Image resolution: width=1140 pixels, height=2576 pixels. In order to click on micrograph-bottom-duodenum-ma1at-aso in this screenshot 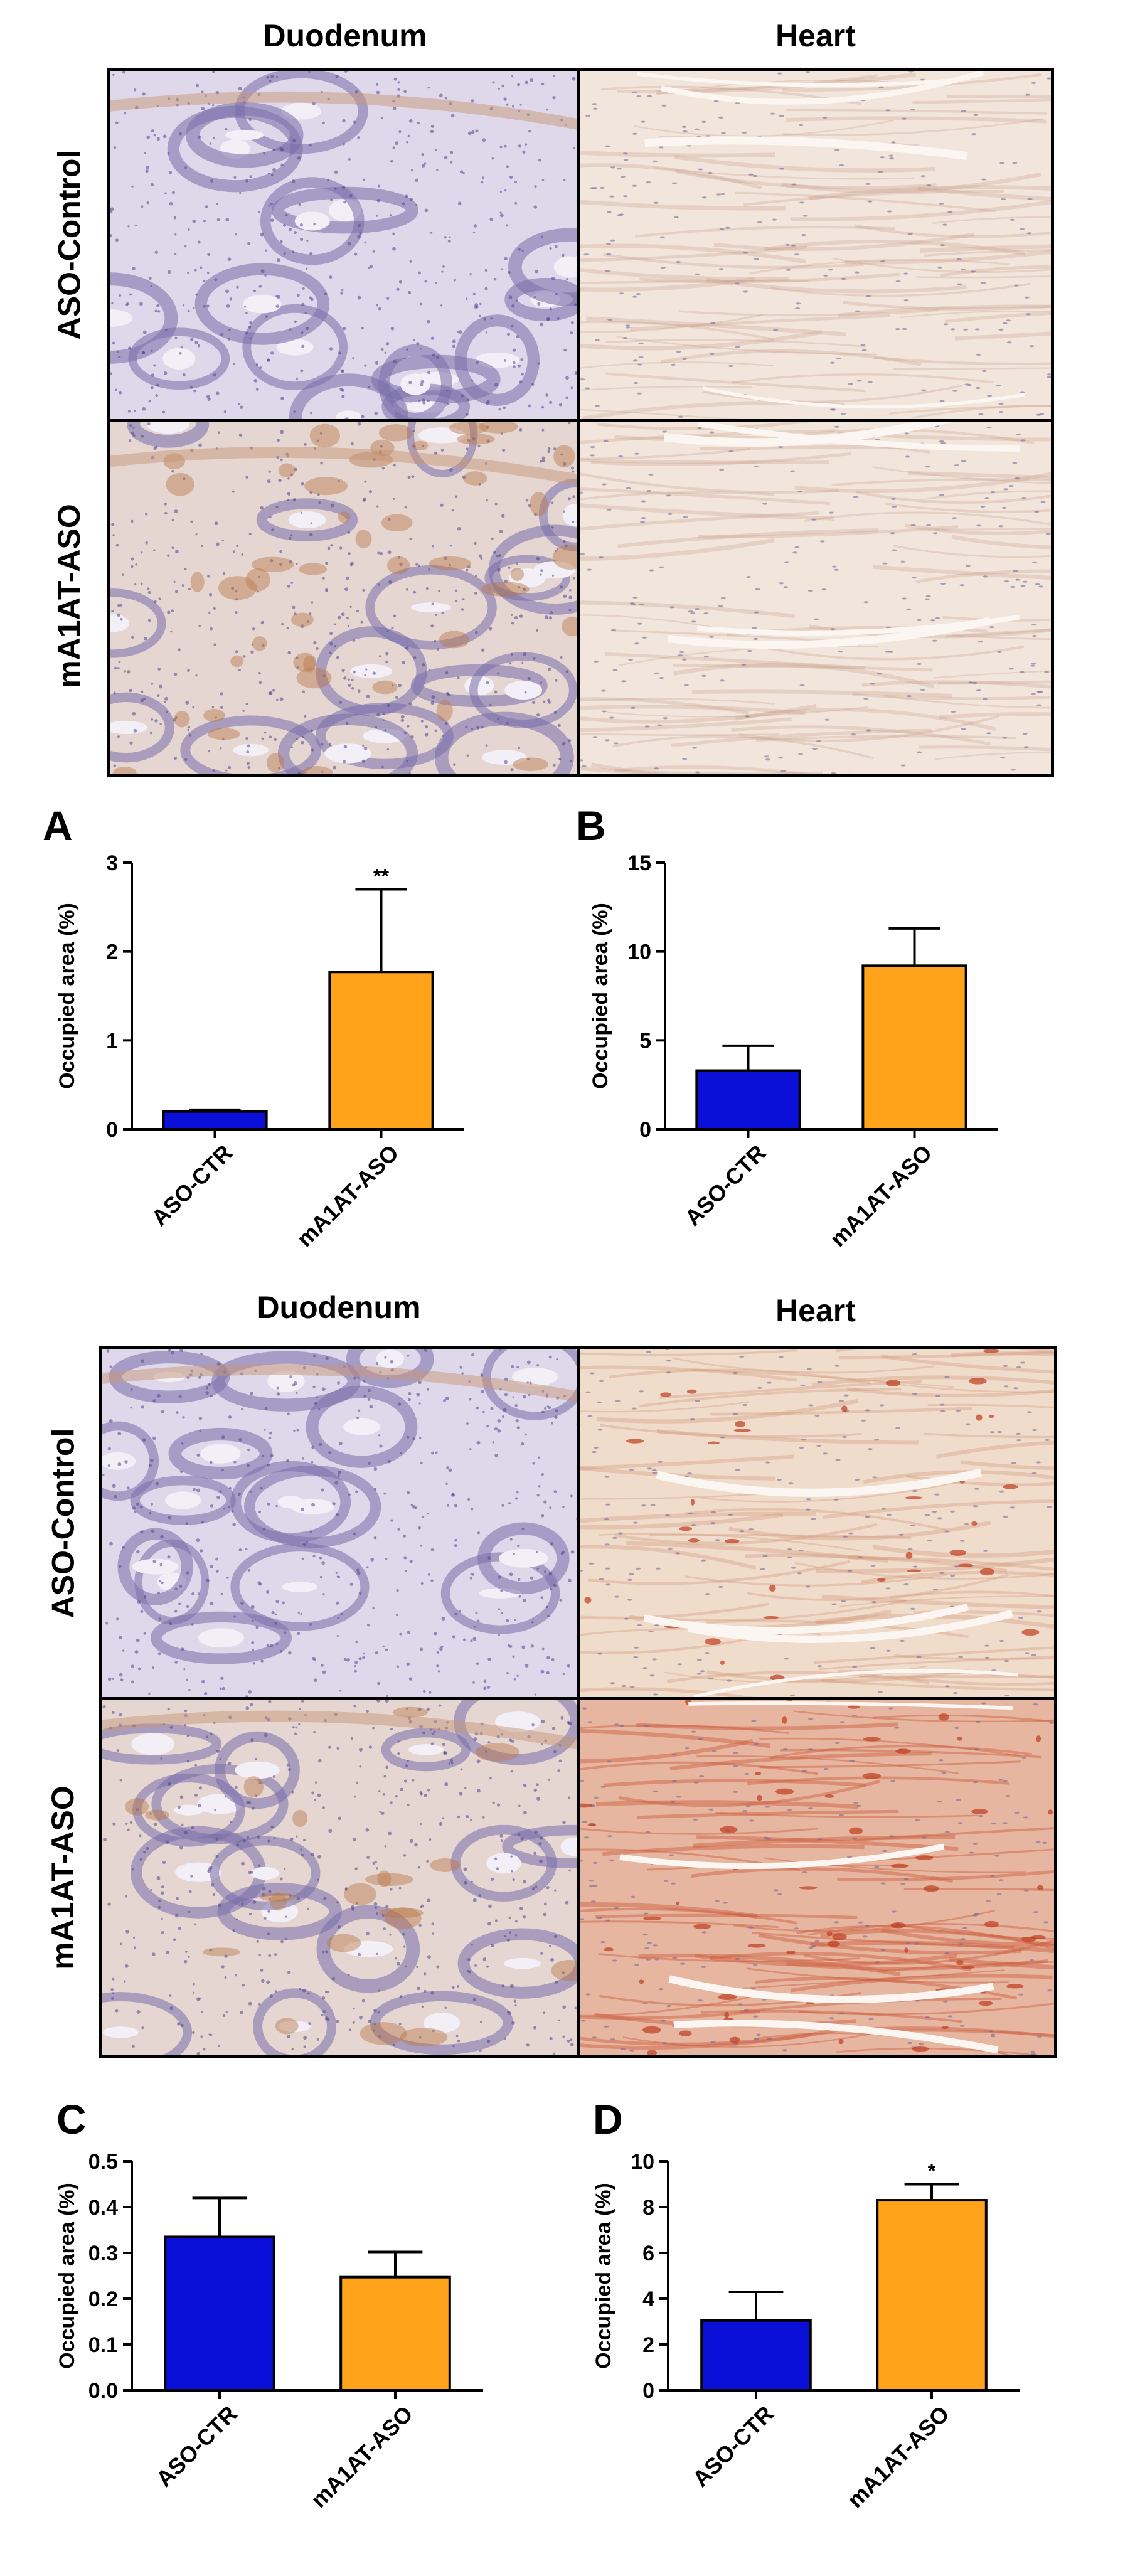, I will do `click(341, 1878)`.